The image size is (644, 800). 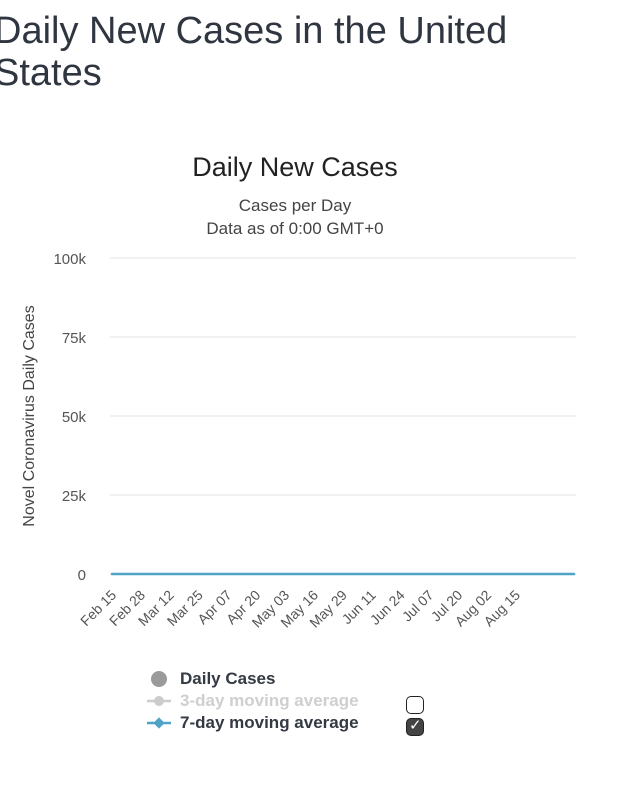 I want to click on legend-item-daily-cases: Daily Cases, so click(x=210, y=679).